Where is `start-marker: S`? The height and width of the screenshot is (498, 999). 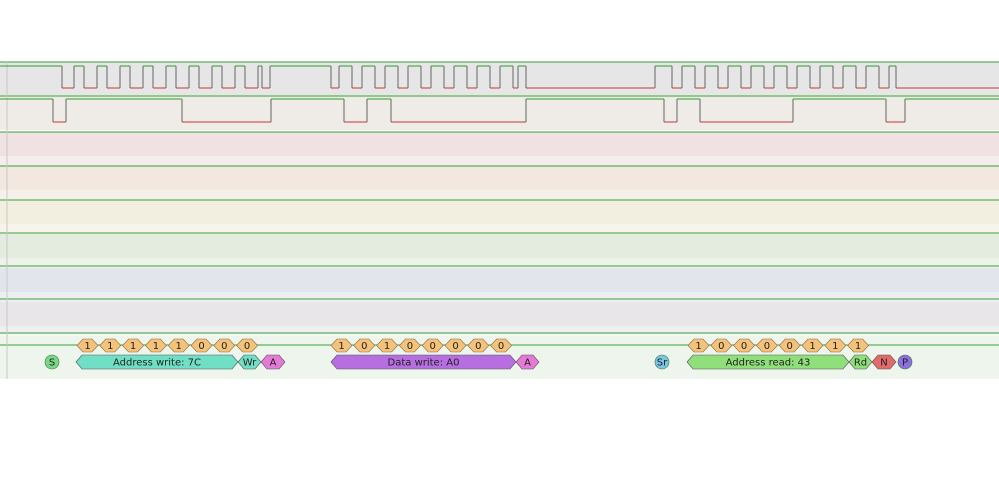
start-marker: S is located at coordinates (52, 362).